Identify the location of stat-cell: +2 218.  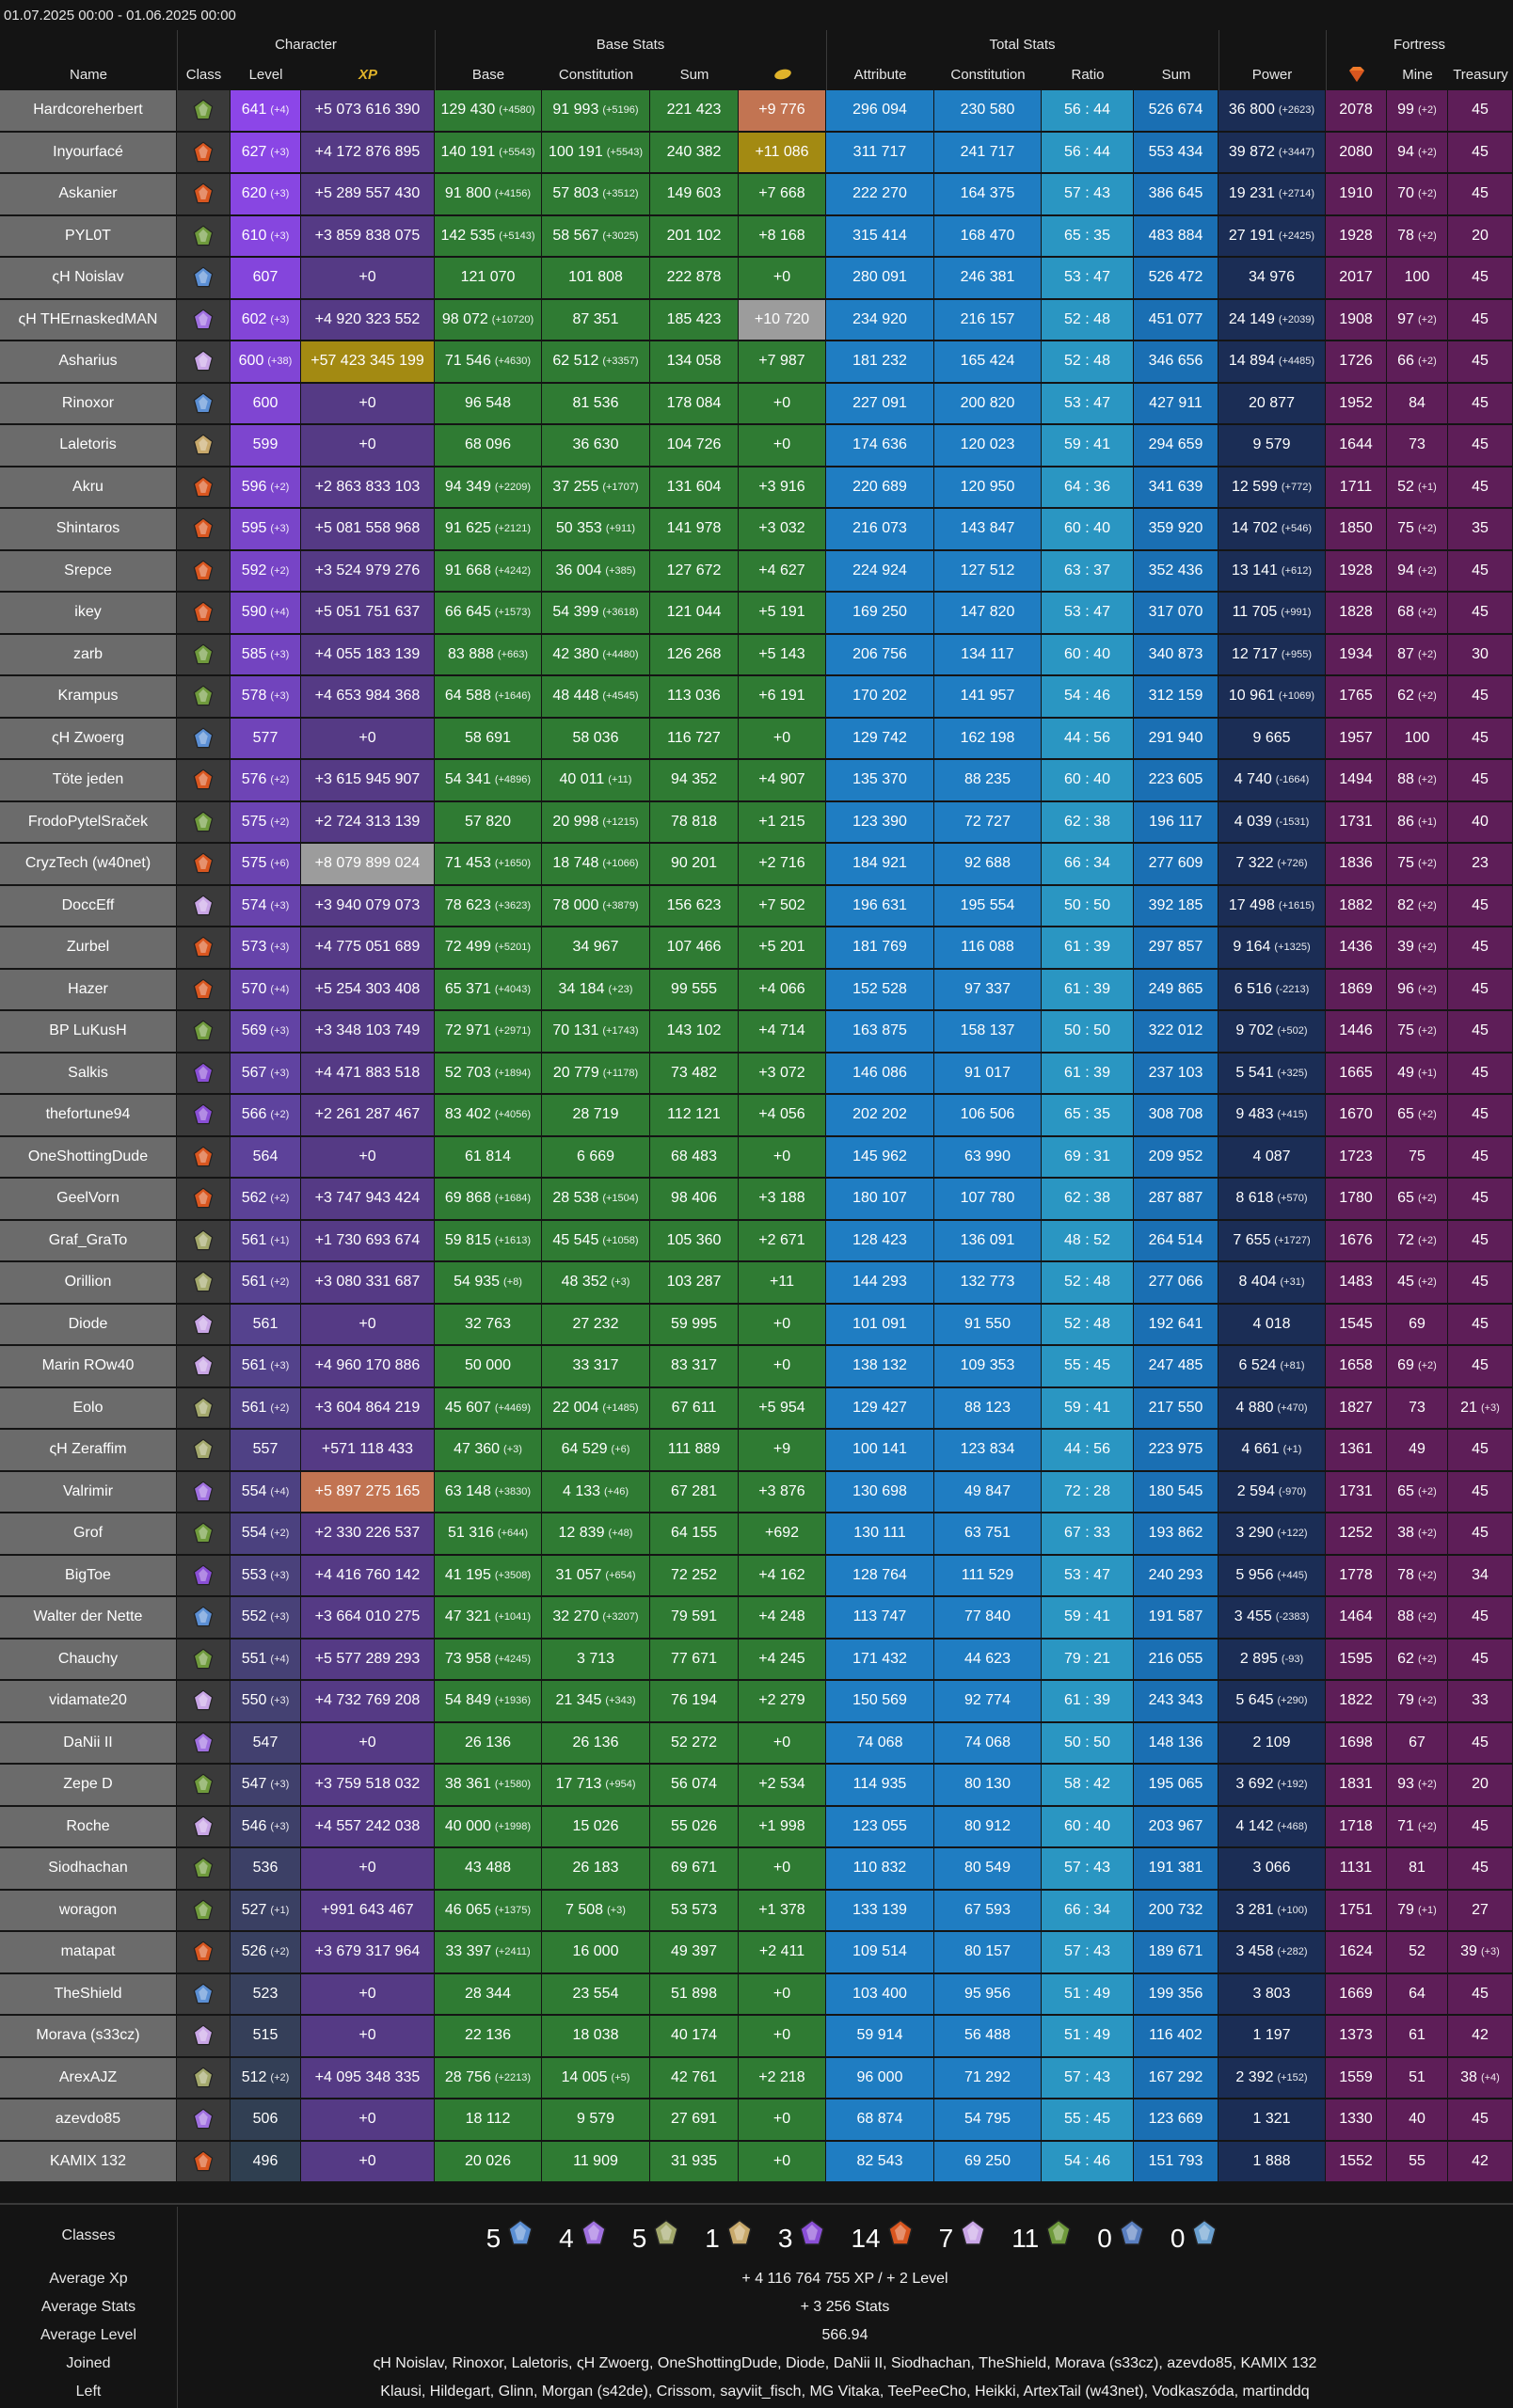
(782, 2078).